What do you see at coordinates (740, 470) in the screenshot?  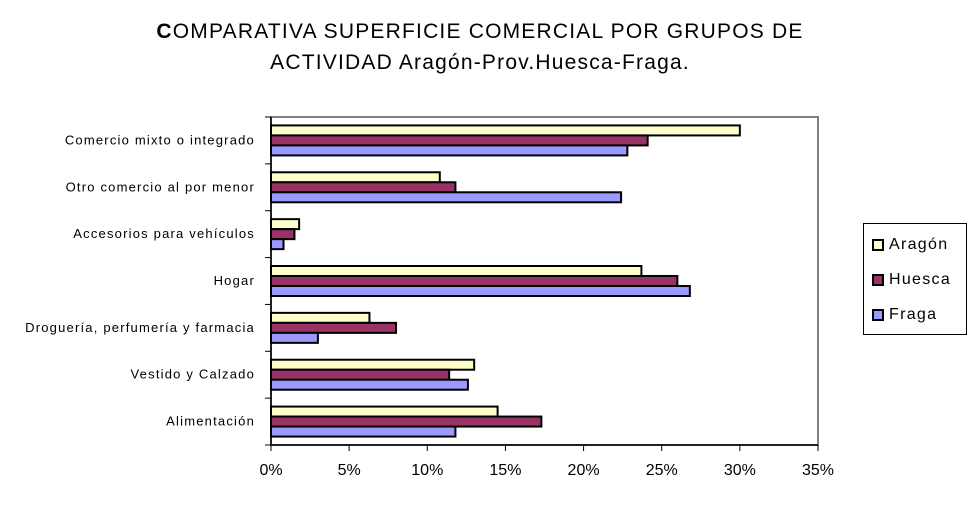 I see `x-tick-label: 30%` at bounding box center [740, 470].